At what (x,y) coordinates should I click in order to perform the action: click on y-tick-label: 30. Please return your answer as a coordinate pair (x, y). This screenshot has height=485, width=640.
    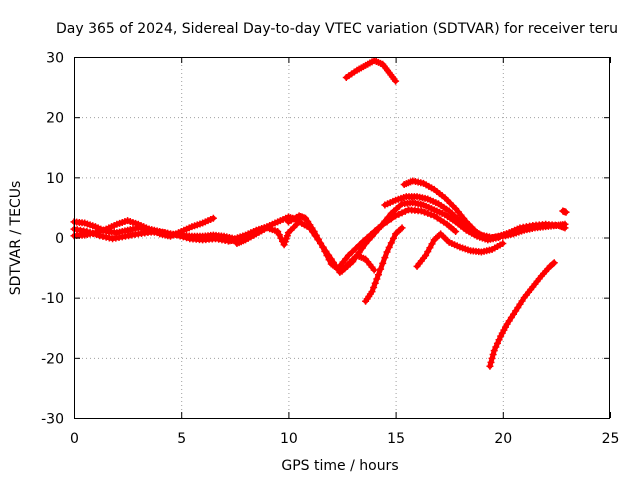
    Looking at the image, I should click on (55, 59).